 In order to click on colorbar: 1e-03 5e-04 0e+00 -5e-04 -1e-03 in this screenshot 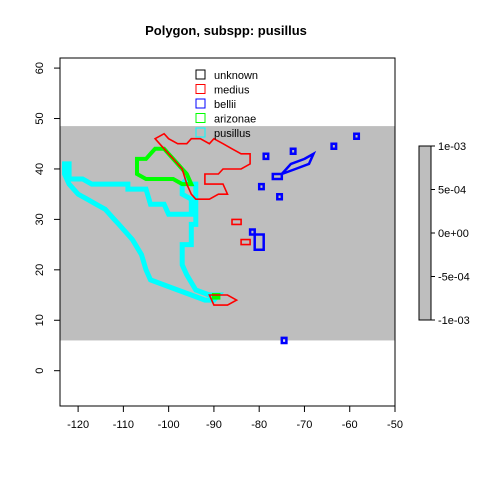, I will do `click(444, 234)`.